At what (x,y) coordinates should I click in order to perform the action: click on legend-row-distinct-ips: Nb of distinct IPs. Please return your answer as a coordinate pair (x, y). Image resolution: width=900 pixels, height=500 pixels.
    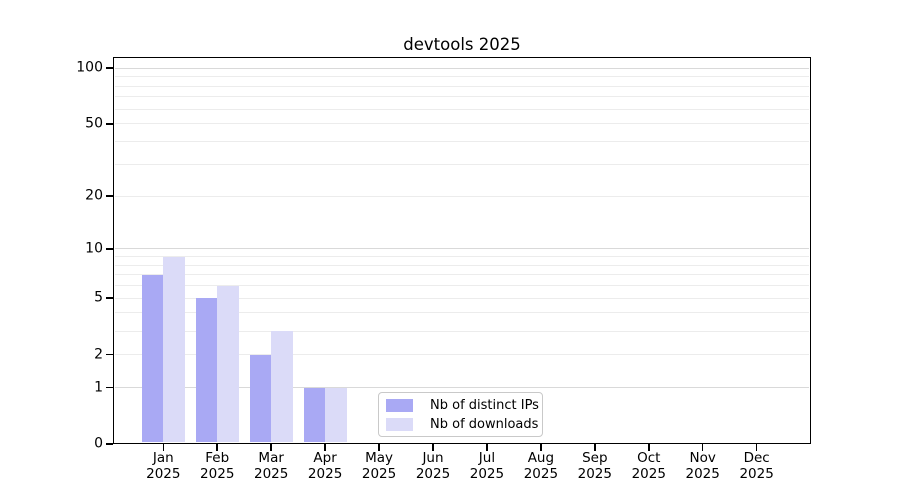
    Looking at the image, I should click on (464, 405).